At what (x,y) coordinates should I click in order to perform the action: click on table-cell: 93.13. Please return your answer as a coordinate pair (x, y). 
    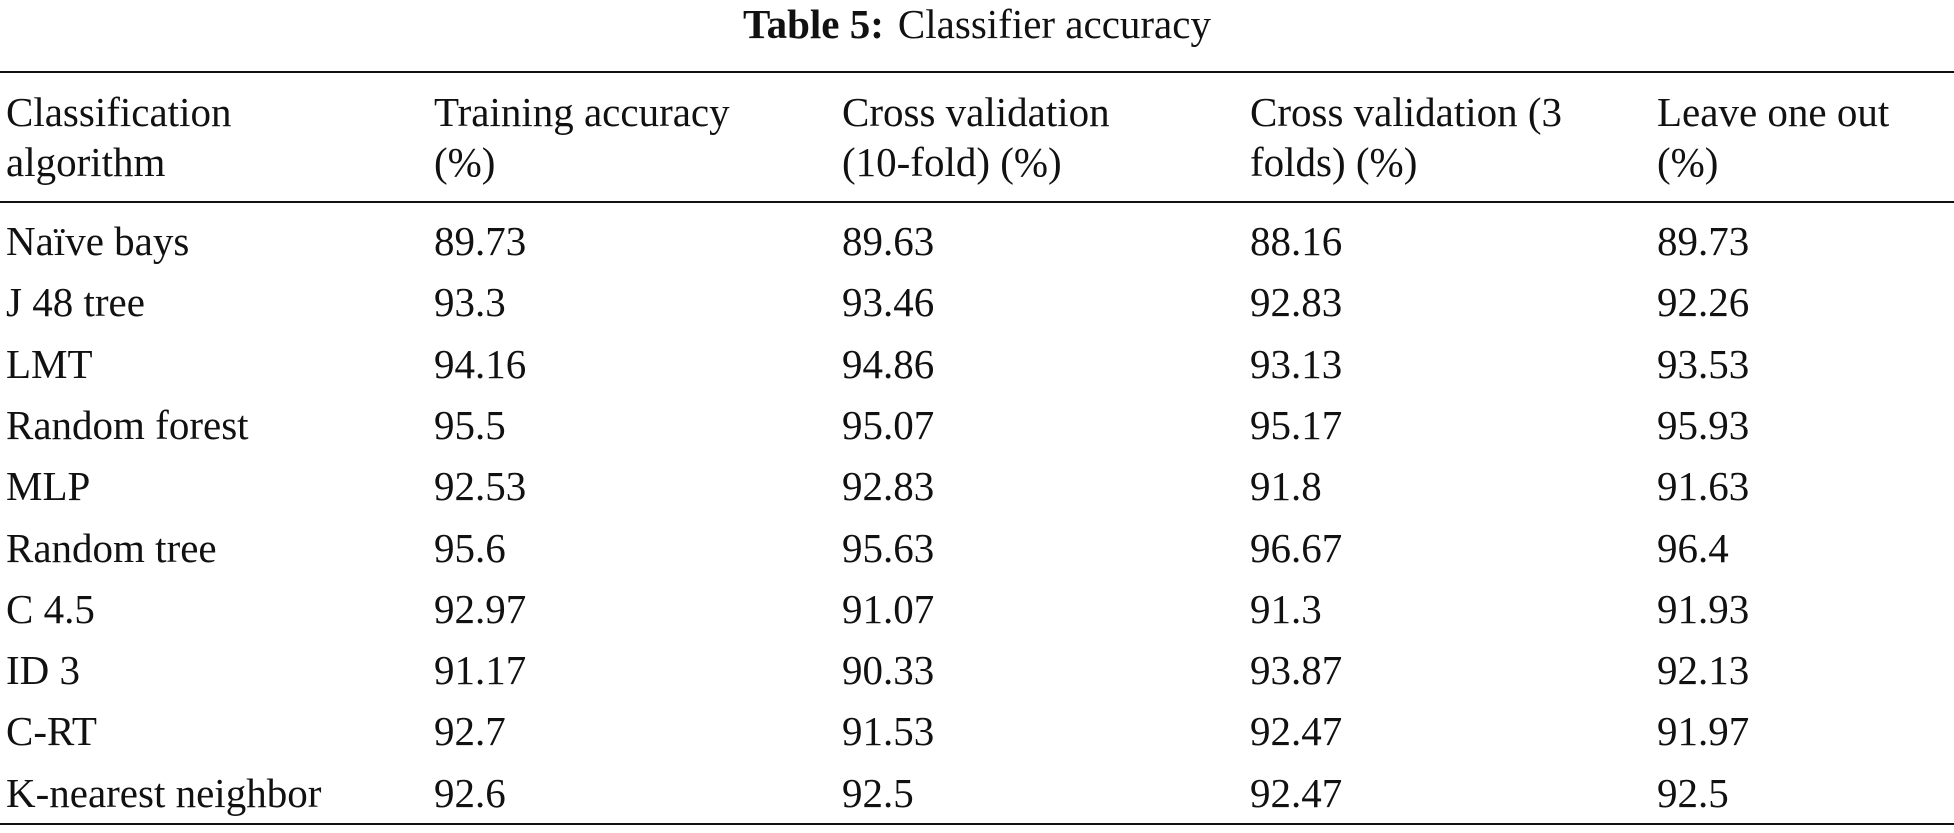
    Looking at the image, I should click on (1296, 363).